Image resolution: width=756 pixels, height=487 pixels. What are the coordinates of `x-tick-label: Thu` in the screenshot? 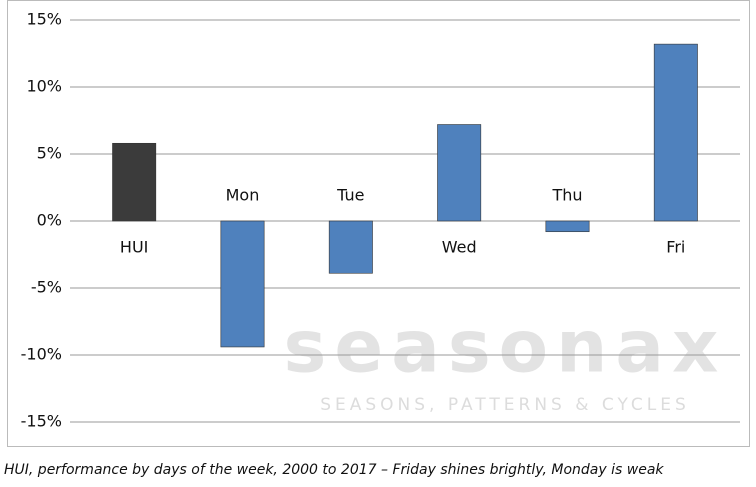 It's located at (566, 195).